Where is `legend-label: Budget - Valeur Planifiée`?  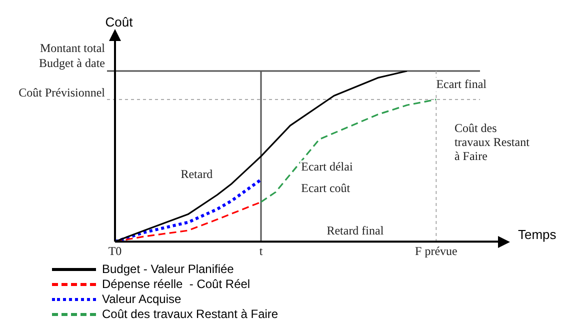
legend-label: Budget - Valeur Planifiée is located at coordinates (168, 269).